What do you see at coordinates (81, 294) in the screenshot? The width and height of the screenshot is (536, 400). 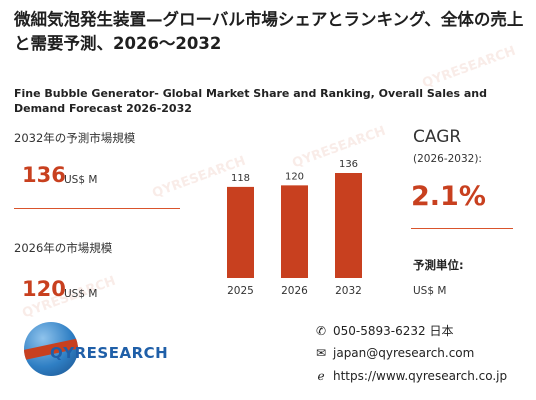 I see `current-unit: US$ M` at bounding box center [81, 294].